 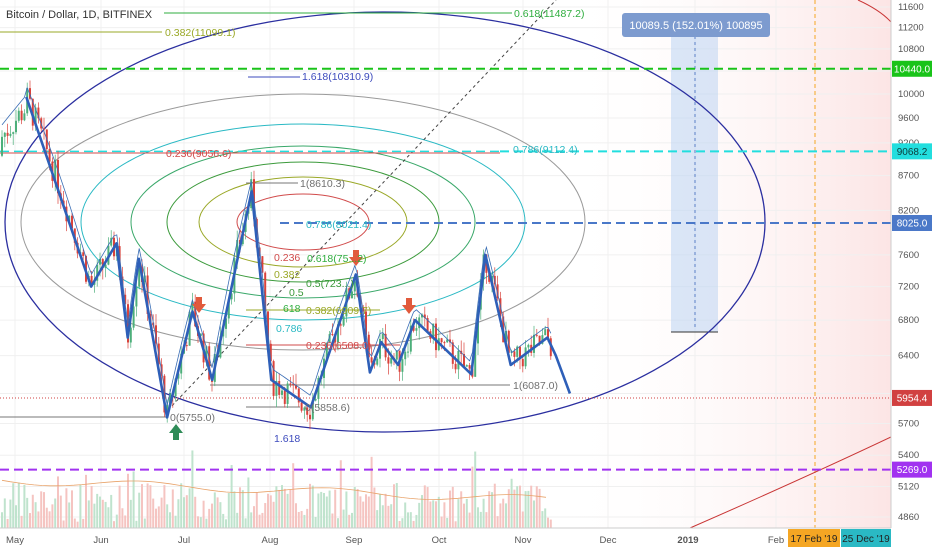 I want to click on red-arc-top, so click(x=874, y=11).